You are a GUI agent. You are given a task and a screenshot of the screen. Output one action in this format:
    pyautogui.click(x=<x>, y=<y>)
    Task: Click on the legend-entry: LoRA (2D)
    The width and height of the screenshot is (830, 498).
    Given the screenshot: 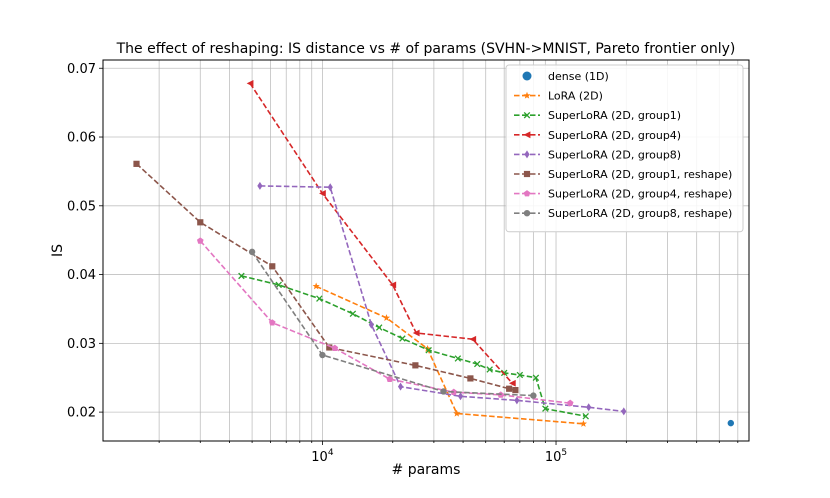 What is the action you would take?
    pyautogui.click(x=558, y=96)
    